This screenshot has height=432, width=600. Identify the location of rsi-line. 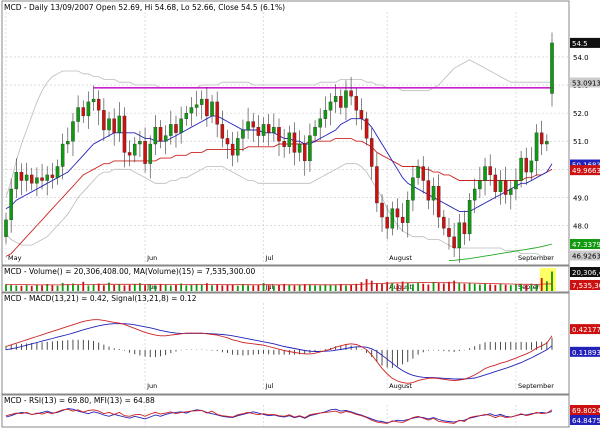
(279, 416).